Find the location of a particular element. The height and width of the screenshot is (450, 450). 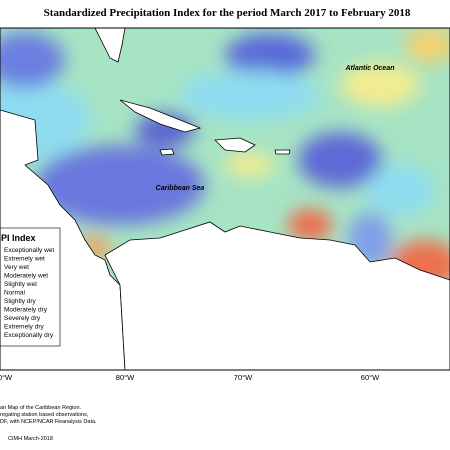

legend-item: Moderately dry is located at coordinates (26, 310).